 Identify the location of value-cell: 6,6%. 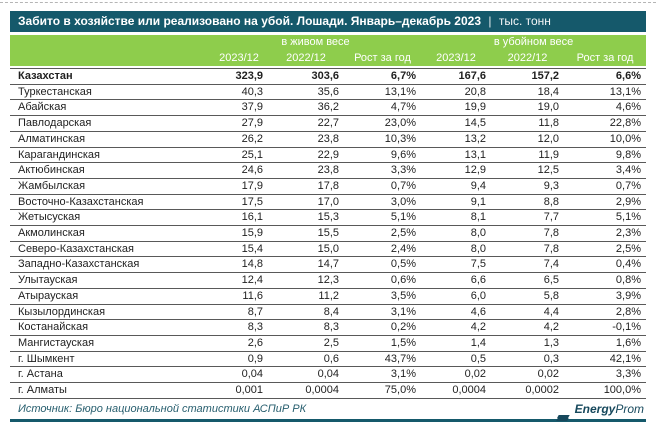
(605, 77).